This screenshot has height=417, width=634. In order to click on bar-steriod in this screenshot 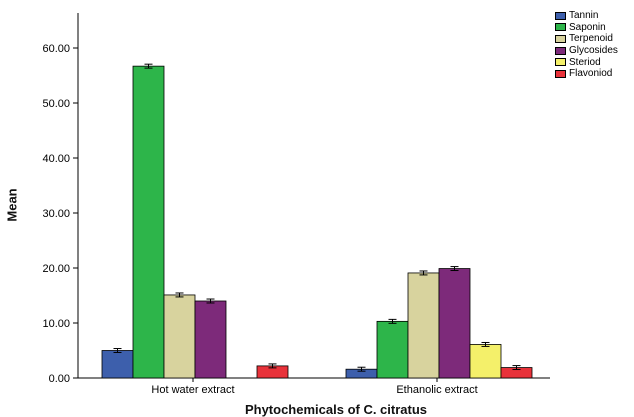, I will do `click(485, 361)`.